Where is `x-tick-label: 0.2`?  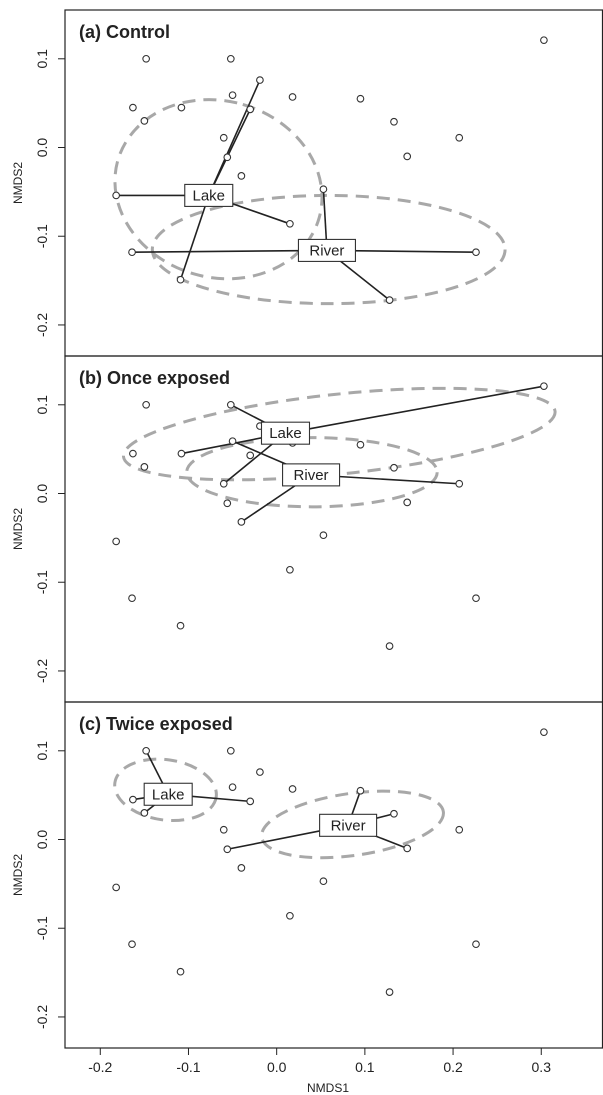 x-tick-label: 0.2 is located at coordinates (453, 1067).